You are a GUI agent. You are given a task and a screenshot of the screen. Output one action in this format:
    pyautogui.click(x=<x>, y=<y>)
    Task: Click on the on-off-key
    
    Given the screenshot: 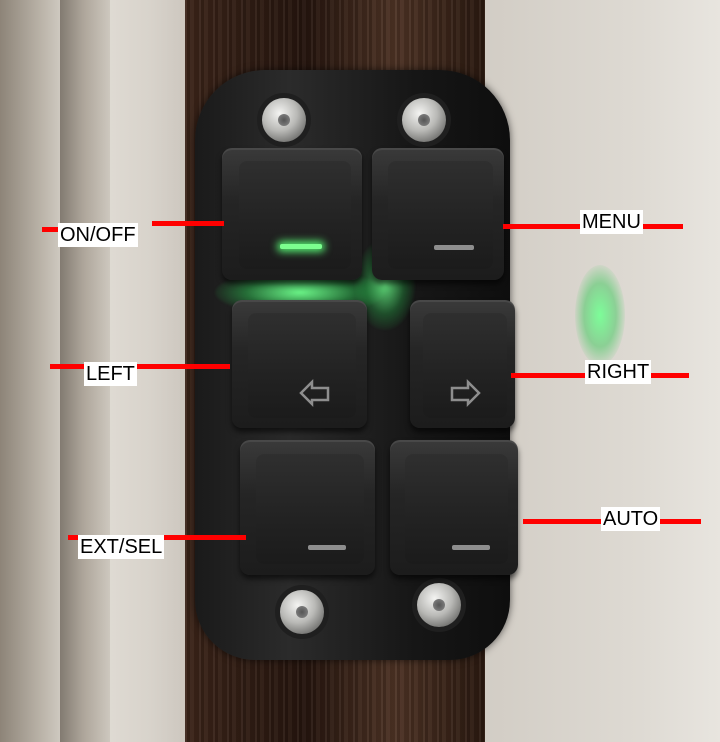 What is the action you would take?
    pyautogui.click(x=292, y=214)
    